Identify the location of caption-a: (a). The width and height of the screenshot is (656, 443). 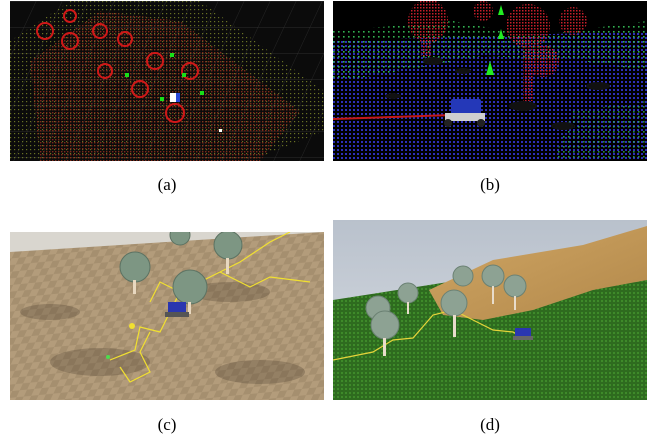
(167, 184).